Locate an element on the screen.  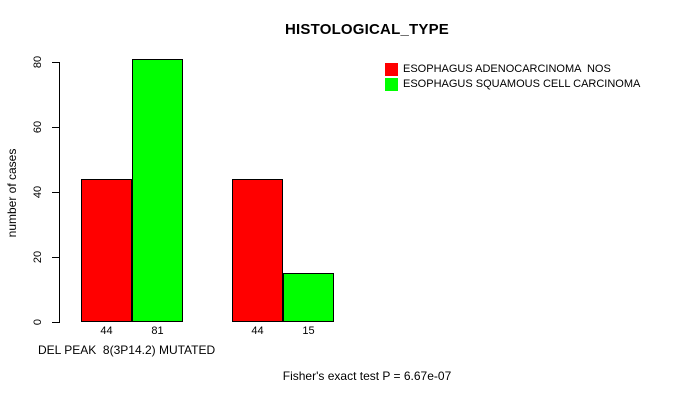
legend-label: ESOPHAGUS SQUAMOUS CELL CARCINOMA is located at coordinates (522, 84).